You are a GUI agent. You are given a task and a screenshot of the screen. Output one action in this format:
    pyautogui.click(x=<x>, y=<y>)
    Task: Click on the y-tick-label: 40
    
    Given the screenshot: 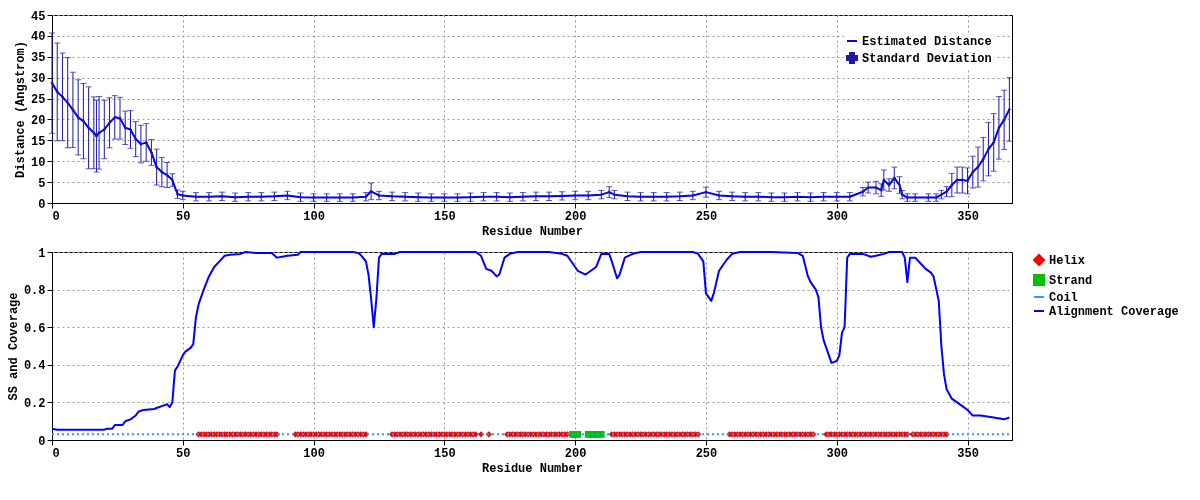 What is the action you would take?
    pyautogui.click(x=38, y=37)
    